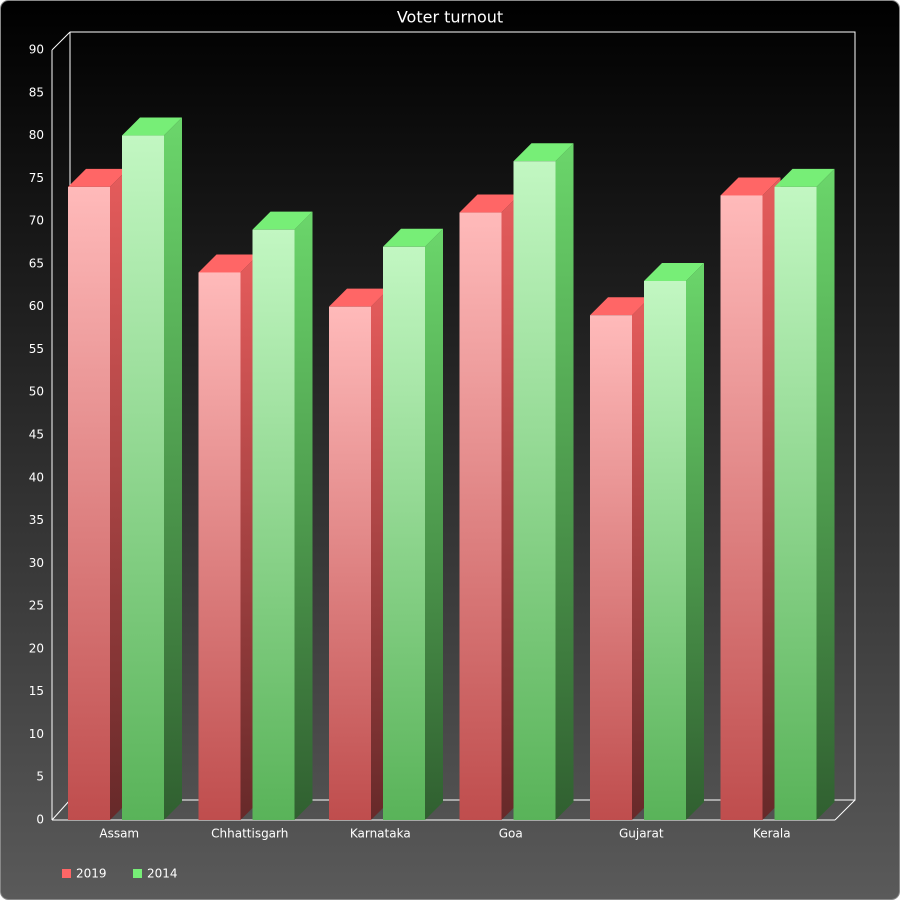 The image size is (900, 900). Describe the element at coordinates (641, 834) in the screenshot. I see `x-tick-label: Gujarat` at that location.